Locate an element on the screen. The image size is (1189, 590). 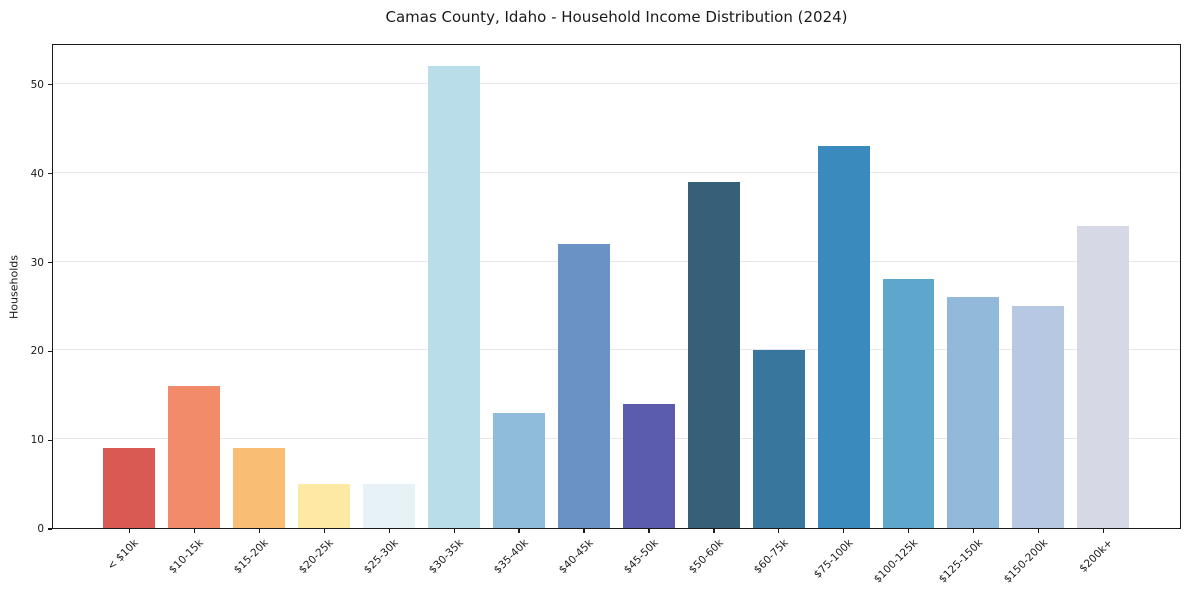
y-tick-label: 40 is located at coordinates (37, 173).